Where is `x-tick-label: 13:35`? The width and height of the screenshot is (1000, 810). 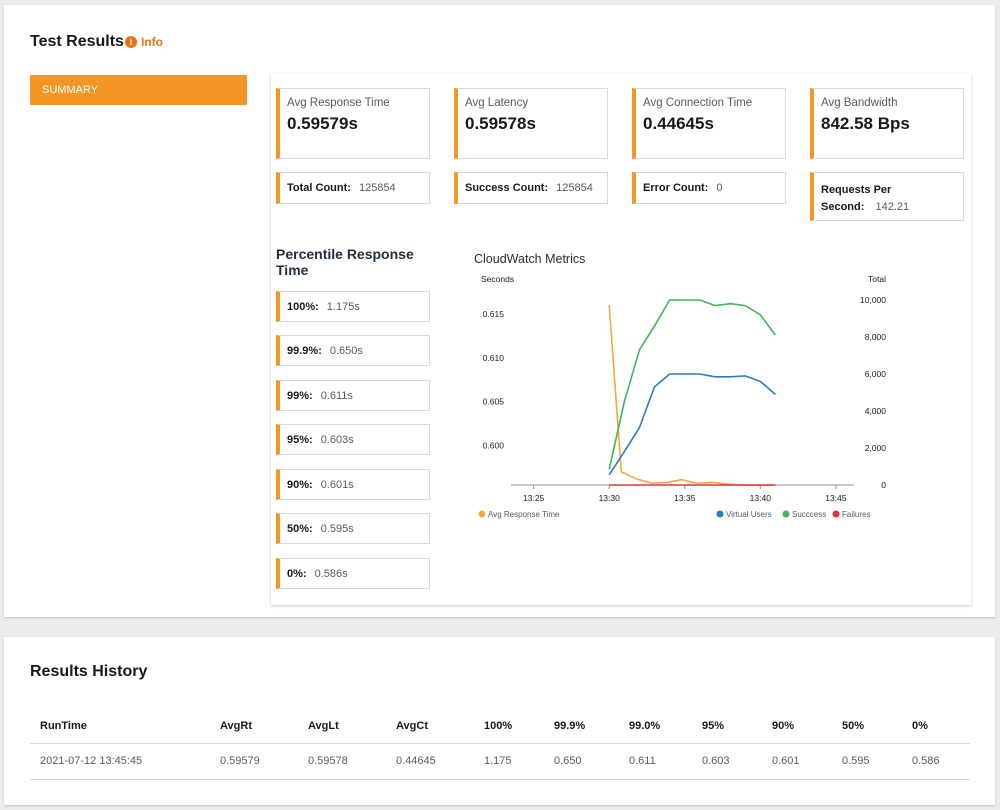 x-tick-label: 13:35 is located at coordinates (685, 498).